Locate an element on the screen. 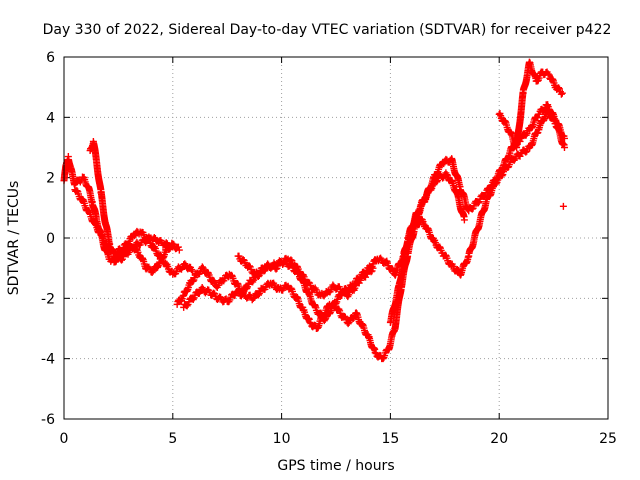 Image resolution: width=640 pixels, height=480 pixels. y-tick-label: -2 is located at coordinates (48, 299).